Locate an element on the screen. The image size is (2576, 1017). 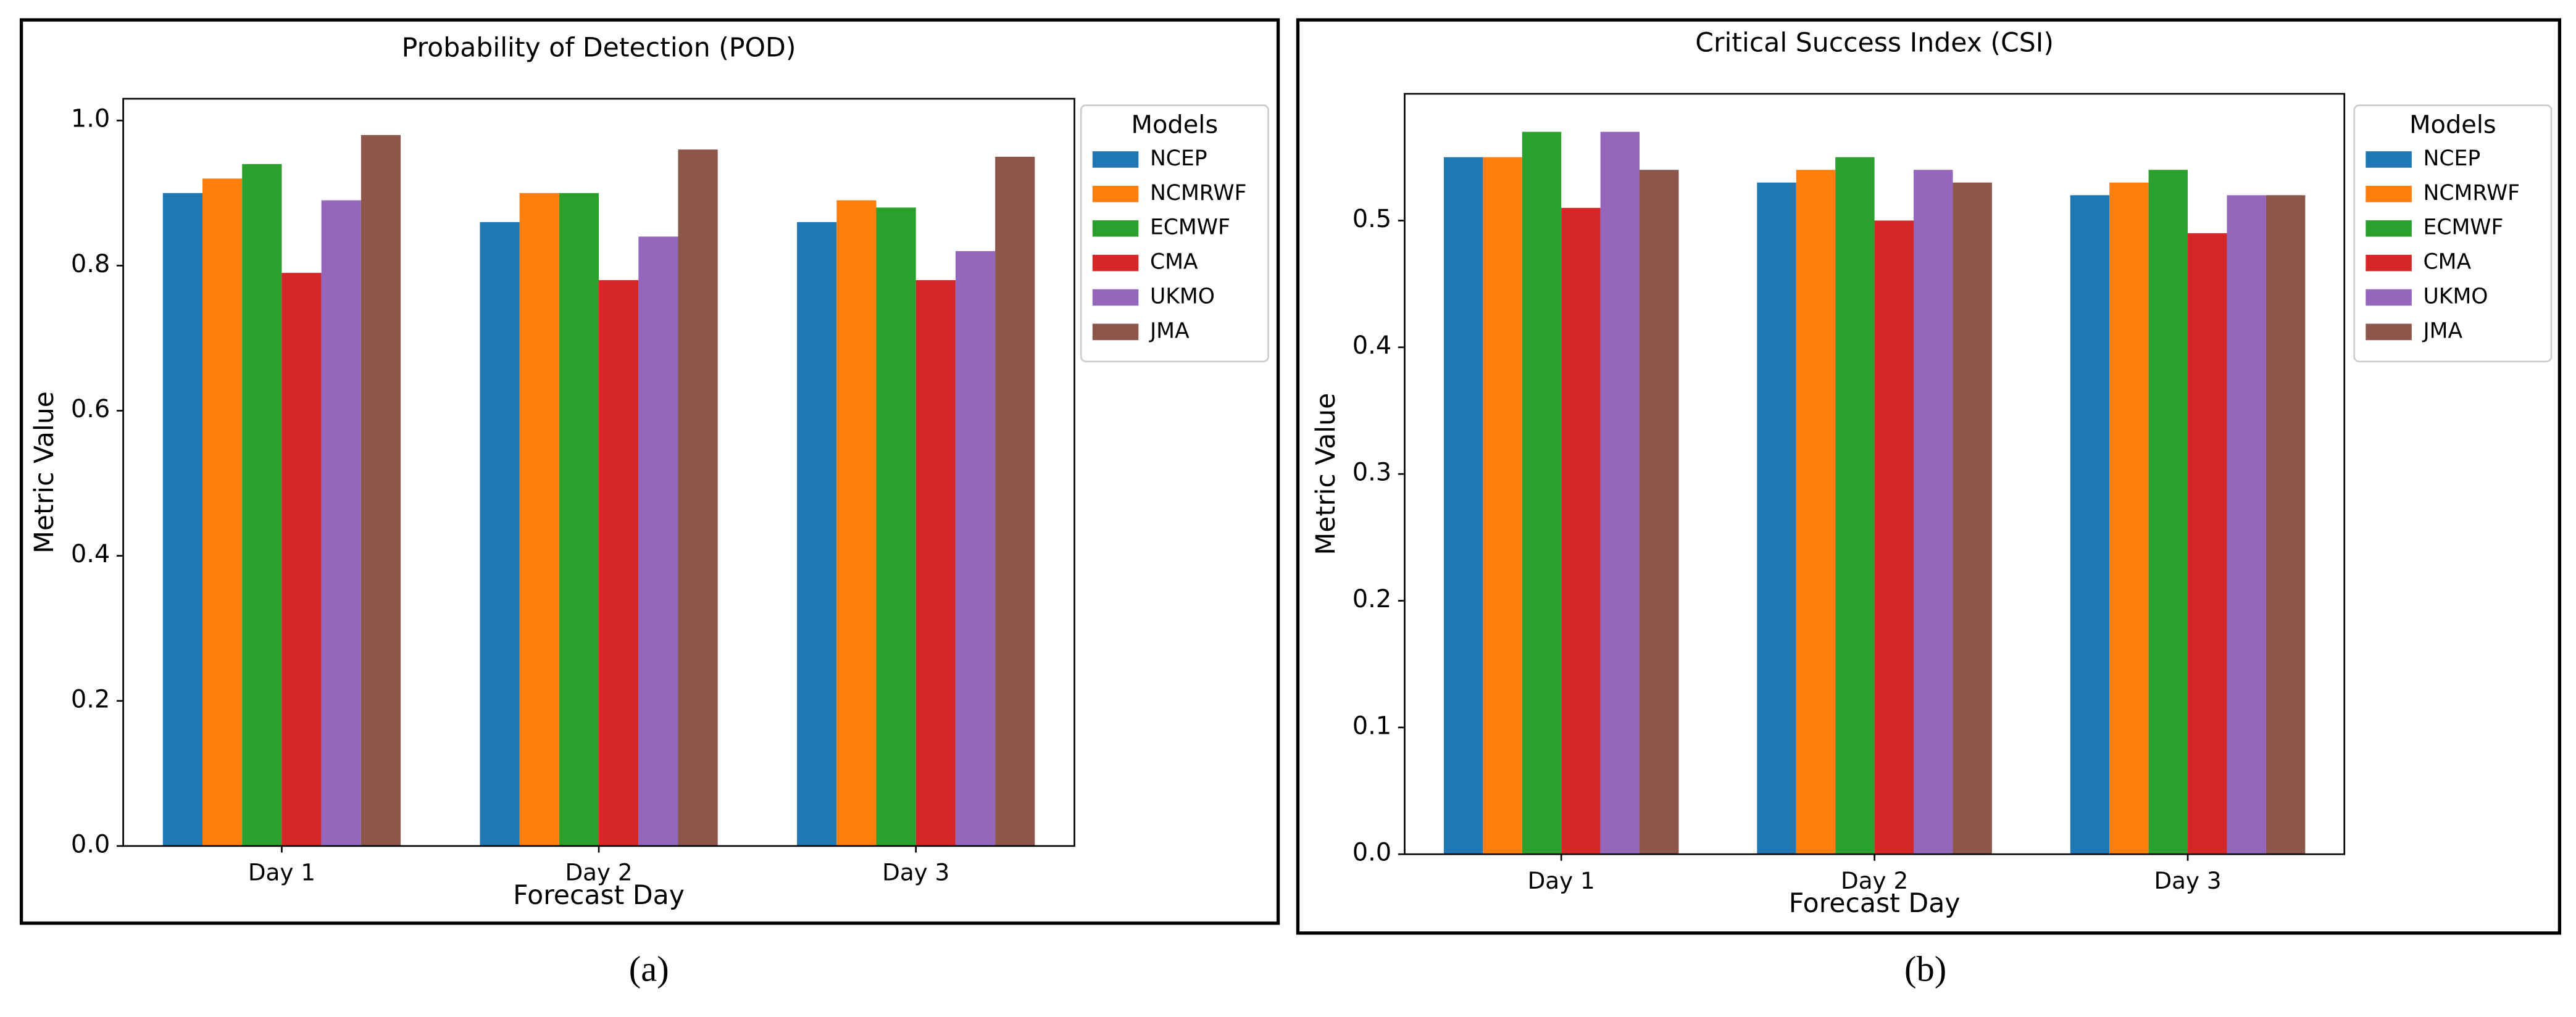
y-tick-label: 0.1 is located at coordinates (1372, 726).